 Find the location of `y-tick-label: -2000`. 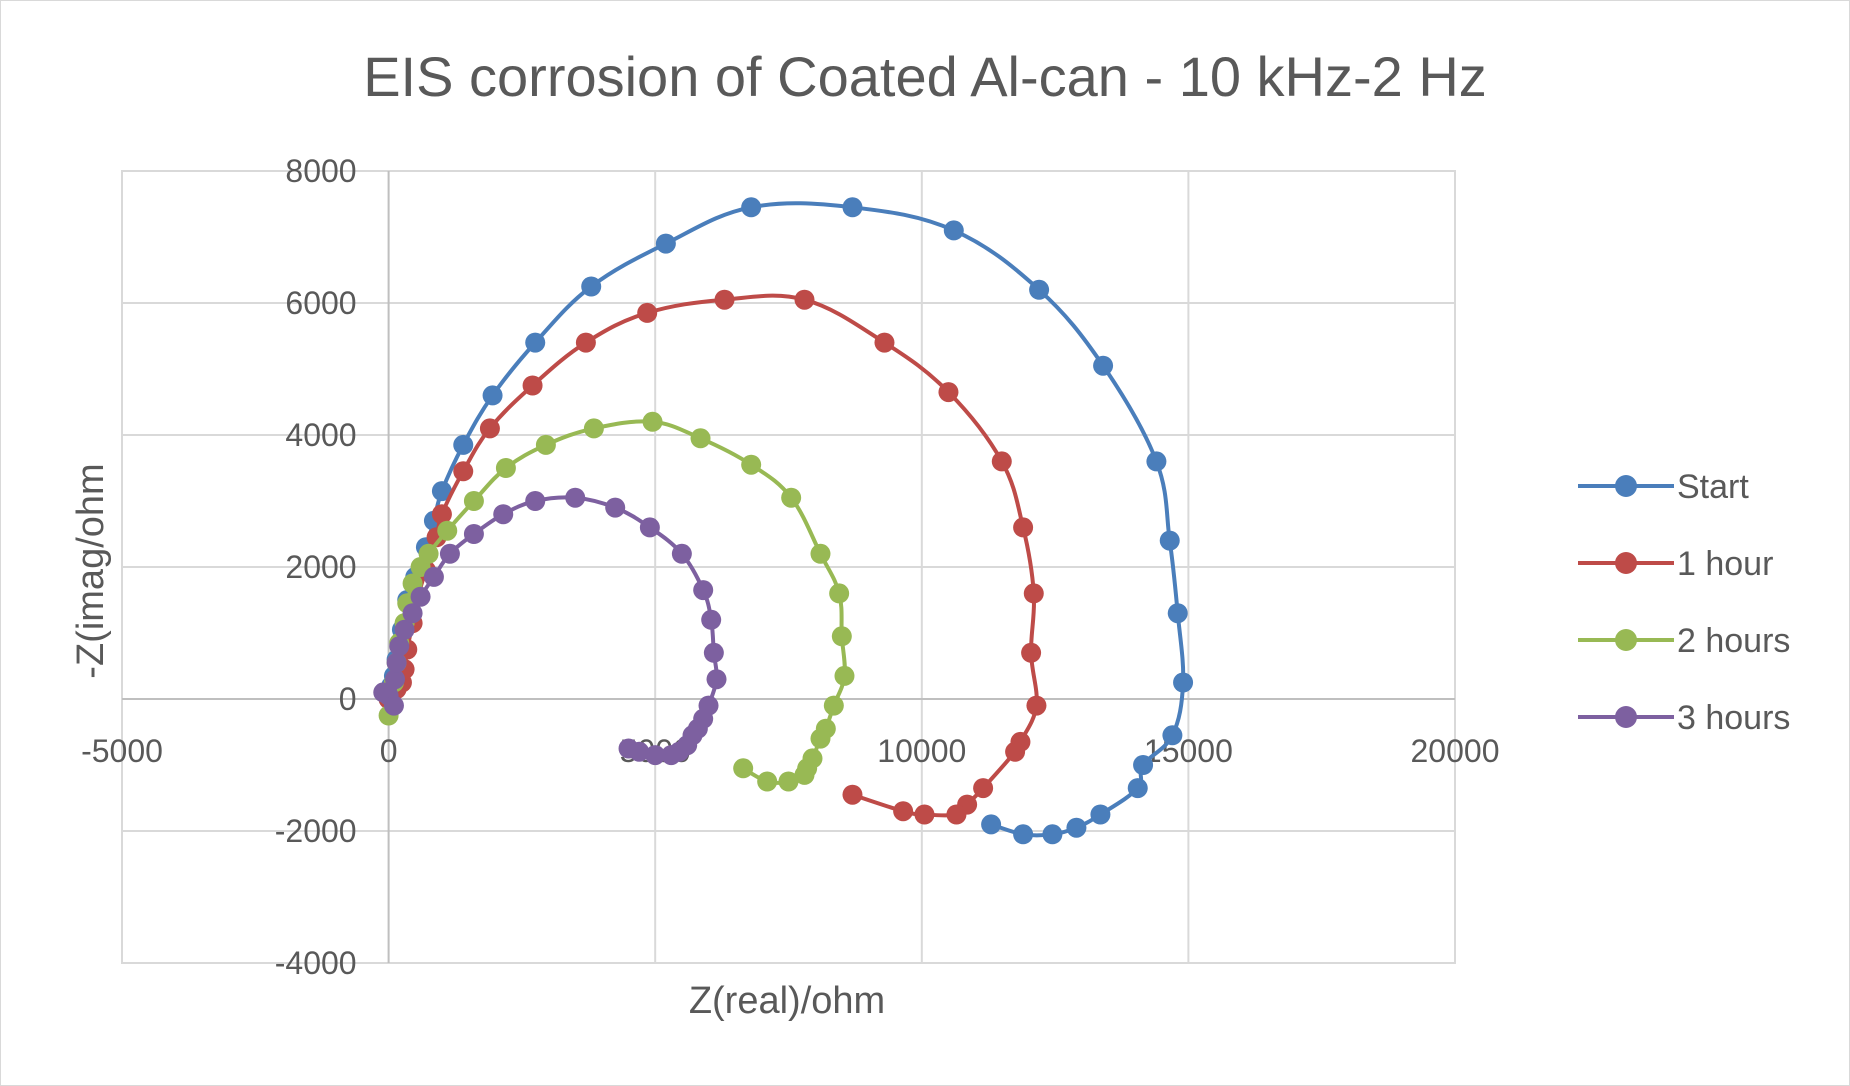

y-tick-label: -2000 is located at coordinates (316, 831).